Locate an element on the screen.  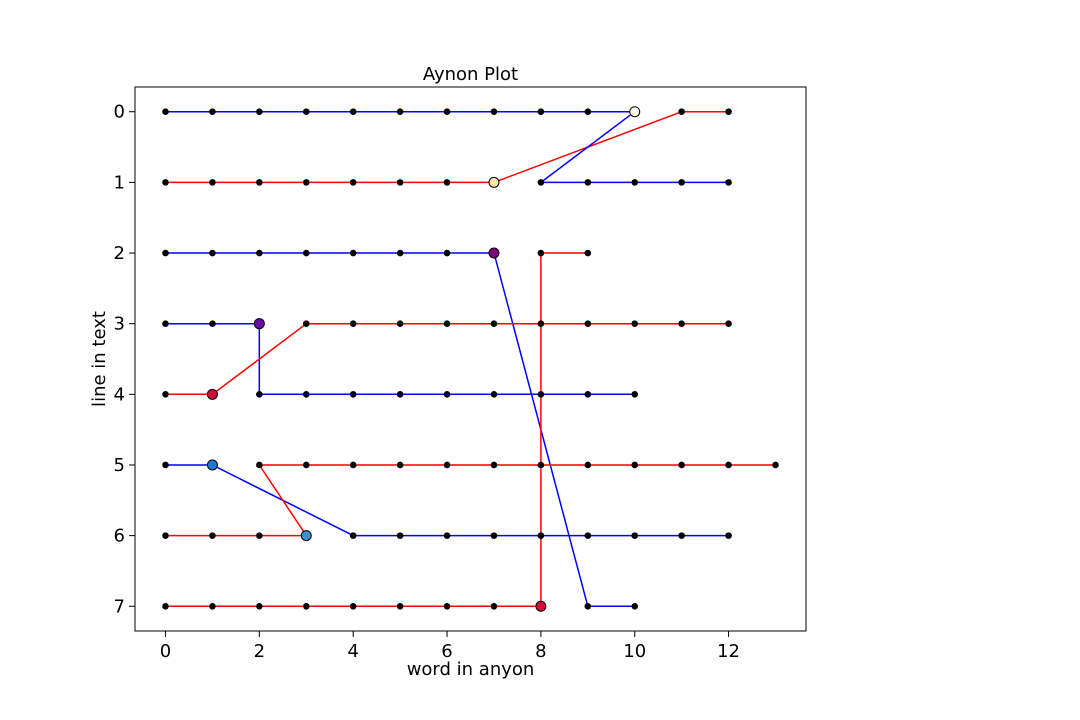
y-ticks: 0 1 2 3 4 5 6 7 is located at coordinates (124, 359).